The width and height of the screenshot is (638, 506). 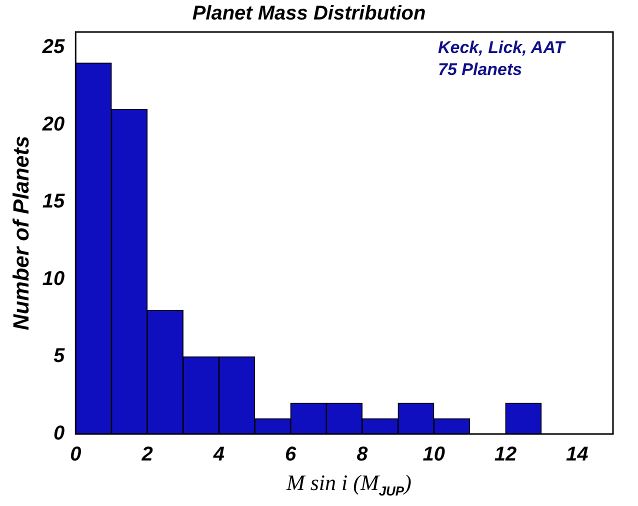 What do you see at coordinates (291, 455) in the screenshot?
I see `x-tick-label: 6` at bounding box center [291, 455].